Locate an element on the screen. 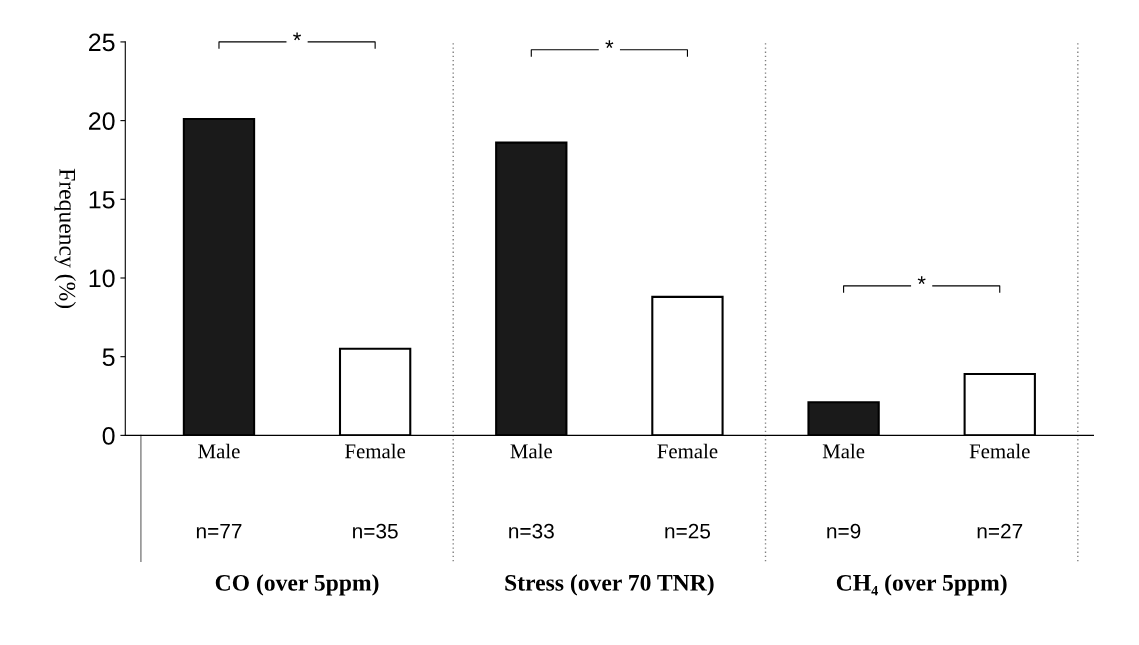 This screenshot has width=1139, height=645. y-tick-label: 10 is located at coordinates (102, 278).